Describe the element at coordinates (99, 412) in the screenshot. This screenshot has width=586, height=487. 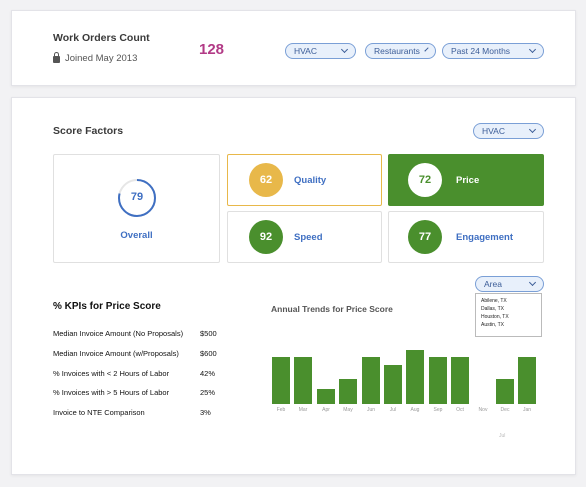
I see `kpi-row-label: Invoice to NTE Comparison` at that location.